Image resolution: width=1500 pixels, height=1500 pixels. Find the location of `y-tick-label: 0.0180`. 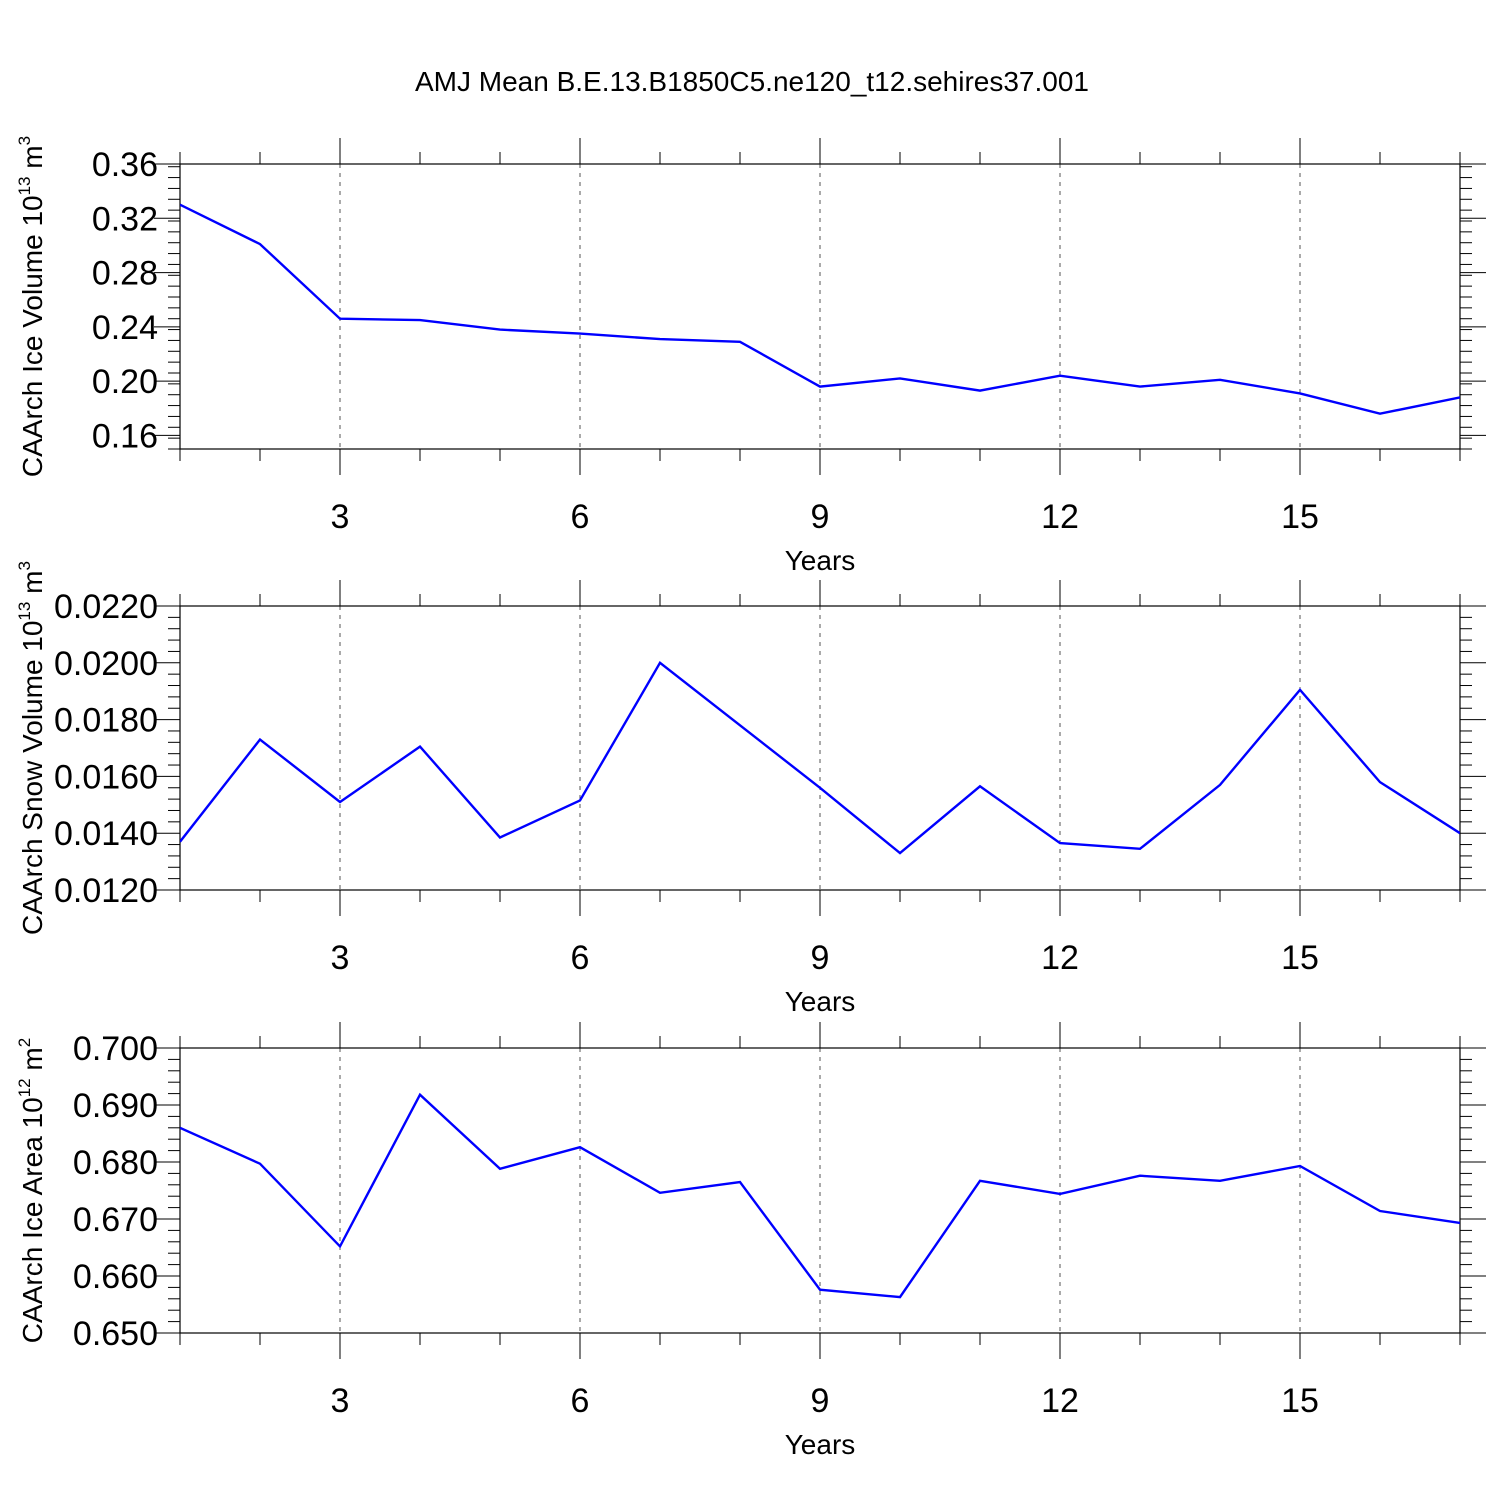

y-tick-label: 0.0180 is located at coordinates (106, 721).